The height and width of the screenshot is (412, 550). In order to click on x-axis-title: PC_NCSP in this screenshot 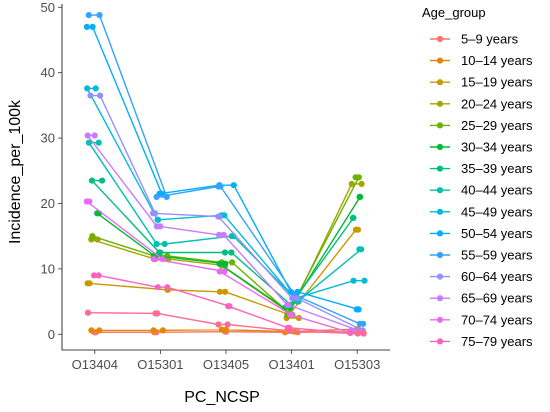, I will do `click(222, 397)`.